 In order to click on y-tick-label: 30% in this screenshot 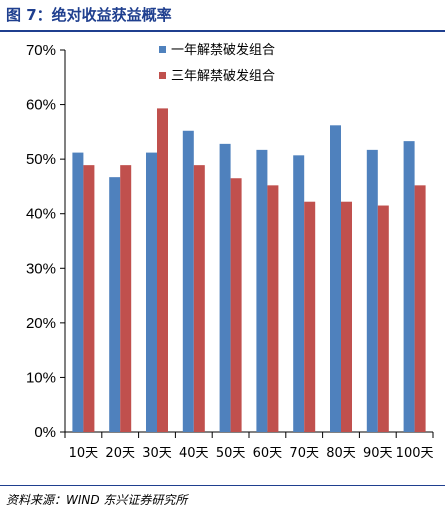, I will do `click(41, 268)`.